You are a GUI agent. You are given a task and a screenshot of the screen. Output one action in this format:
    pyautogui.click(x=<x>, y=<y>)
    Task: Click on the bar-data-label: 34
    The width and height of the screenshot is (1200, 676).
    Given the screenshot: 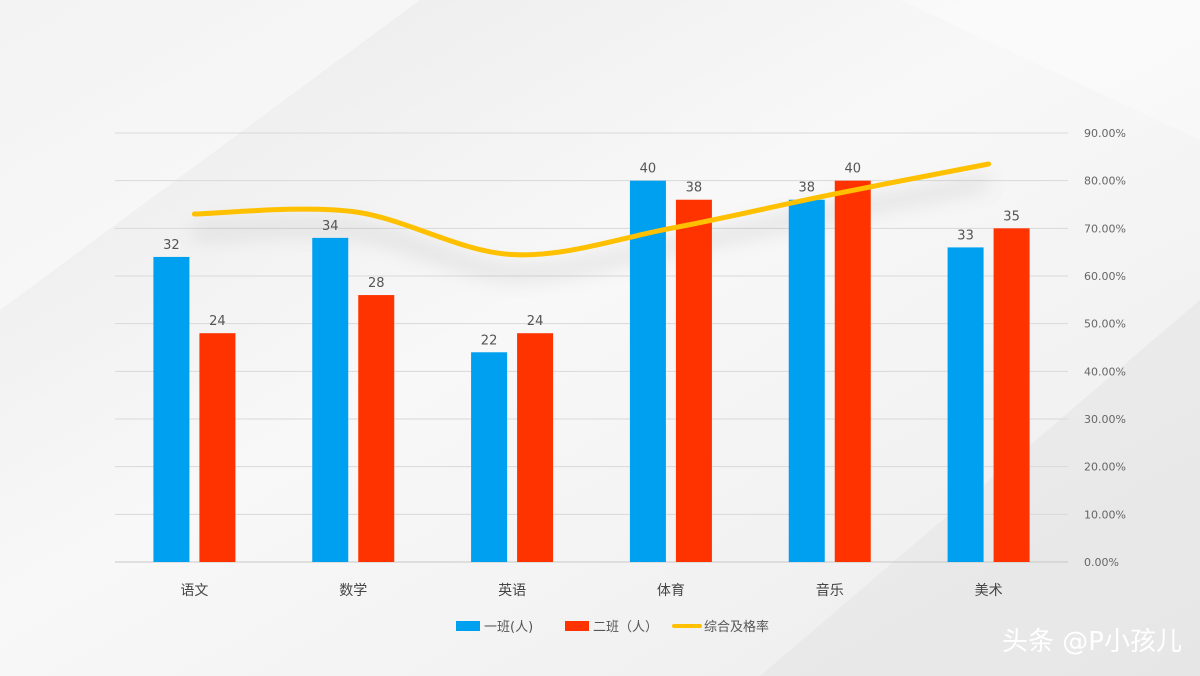 What is the action you would take?
    pyautogui.click(x=330, y=226)
    